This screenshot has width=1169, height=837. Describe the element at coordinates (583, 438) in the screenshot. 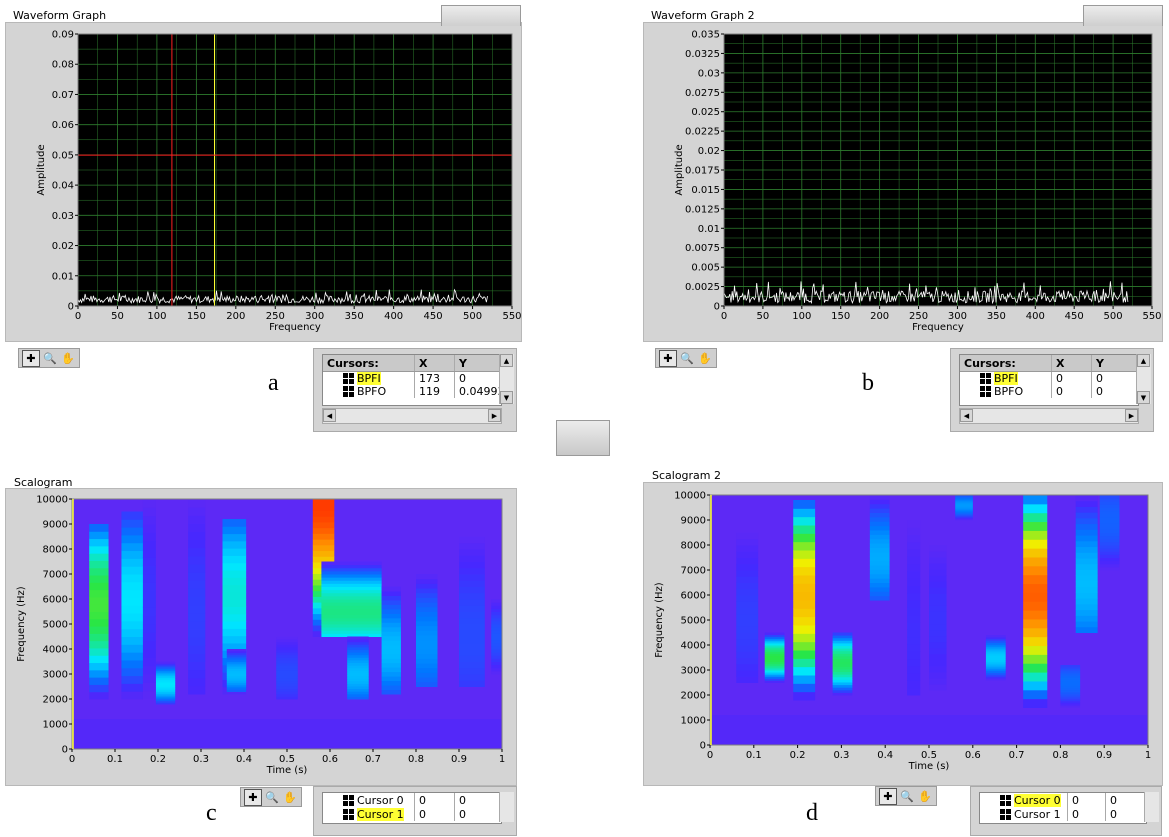

I see `center-button` at that location.